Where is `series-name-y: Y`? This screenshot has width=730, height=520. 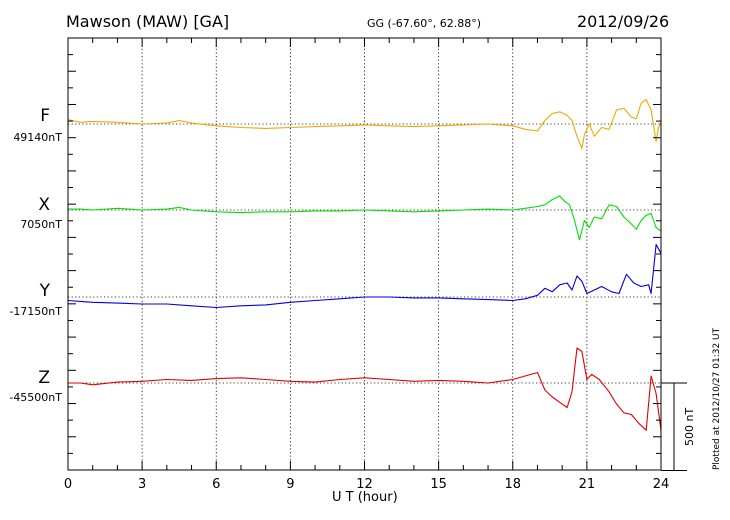
series-name-y: Y is located at coordinates (44, 291).